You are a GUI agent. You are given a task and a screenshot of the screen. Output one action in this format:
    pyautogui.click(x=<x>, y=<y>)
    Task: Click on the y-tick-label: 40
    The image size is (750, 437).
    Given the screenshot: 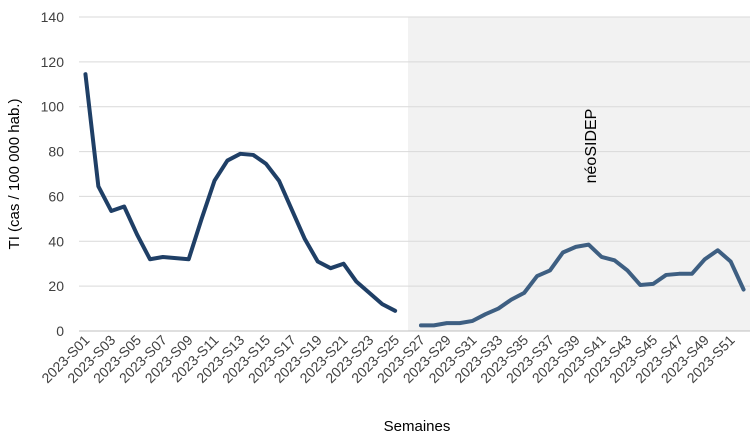 What is the action you would take?
    pyautogui.click(x=56, y=241)
    